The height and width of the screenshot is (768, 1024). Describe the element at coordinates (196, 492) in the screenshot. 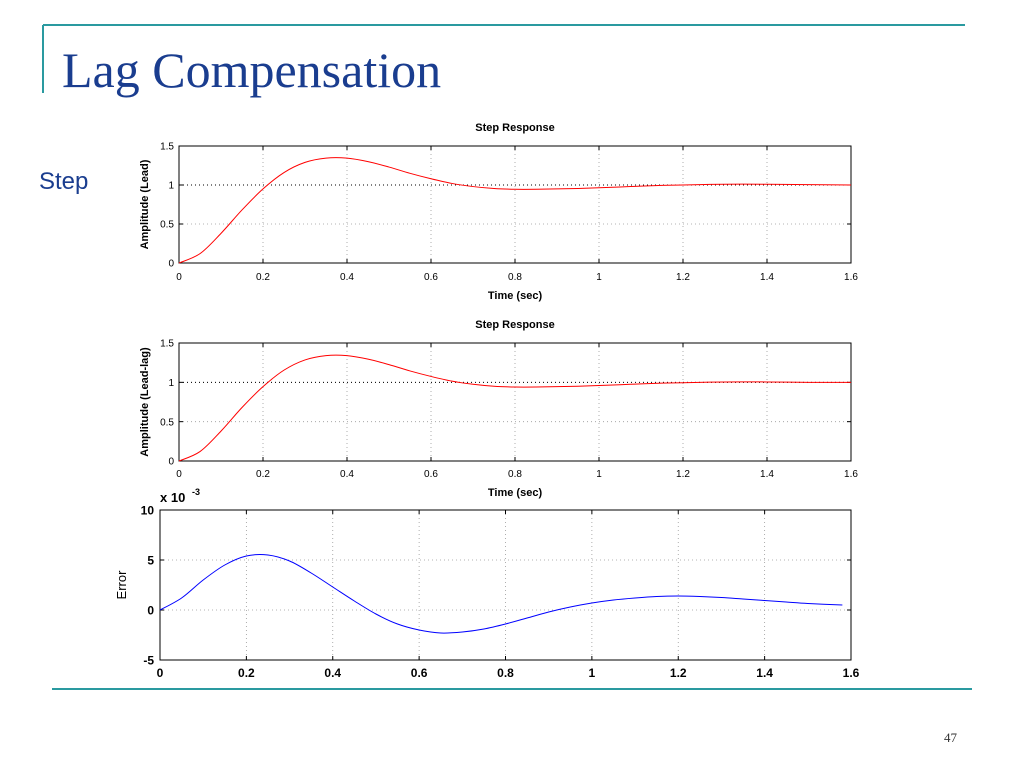

I see `error-scale-exponent: -3` at that location.